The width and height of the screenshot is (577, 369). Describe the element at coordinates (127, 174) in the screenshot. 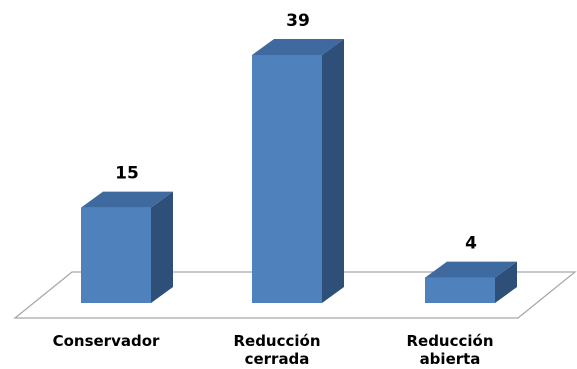

I see `data-label-0: 15` at that location.